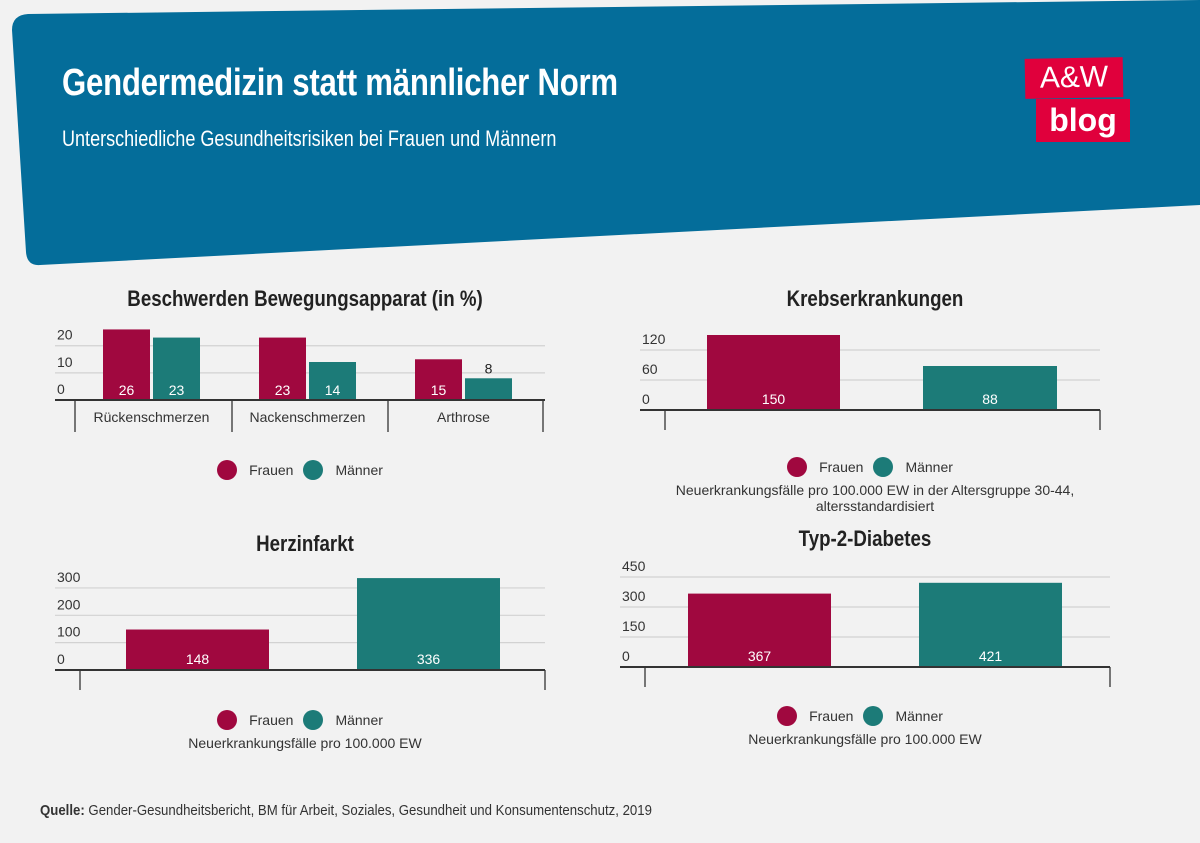 This screenshot has height=843, width=1200. Describe the element at coordinates (990, 399) in the screenshot. I see `data-label: 88` at that location.